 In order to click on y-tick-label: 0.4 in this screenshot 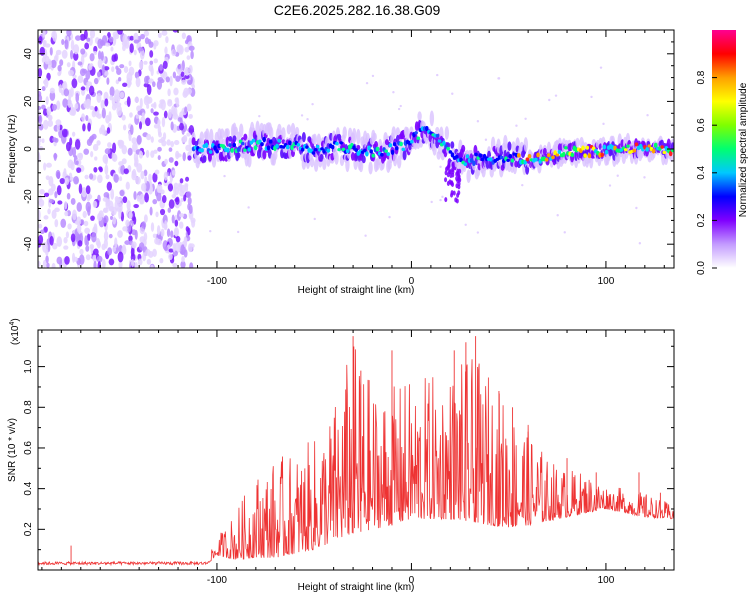, I will do `click(28, 488)`.